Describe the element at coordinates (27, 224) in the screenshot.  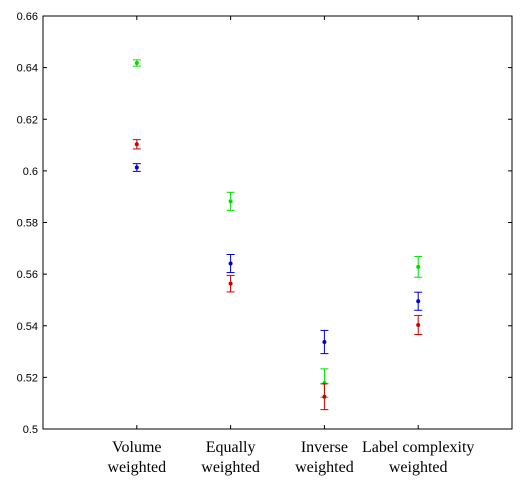
I see `y-tick-label: 0.58` at that location.